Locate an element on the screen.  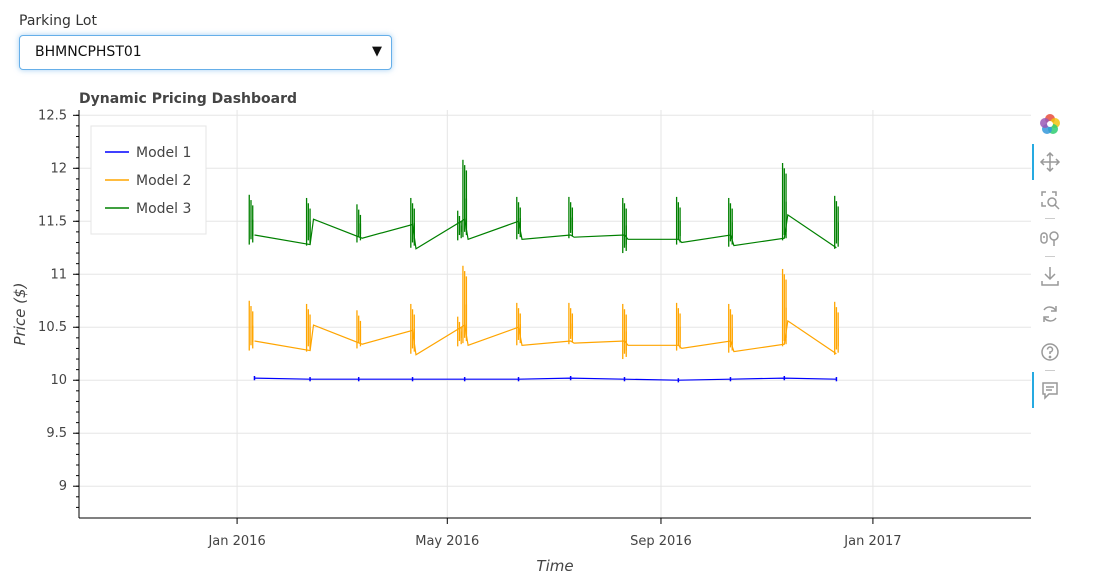
y-axis-label: Price ($) is located at coordinates (20, 314).